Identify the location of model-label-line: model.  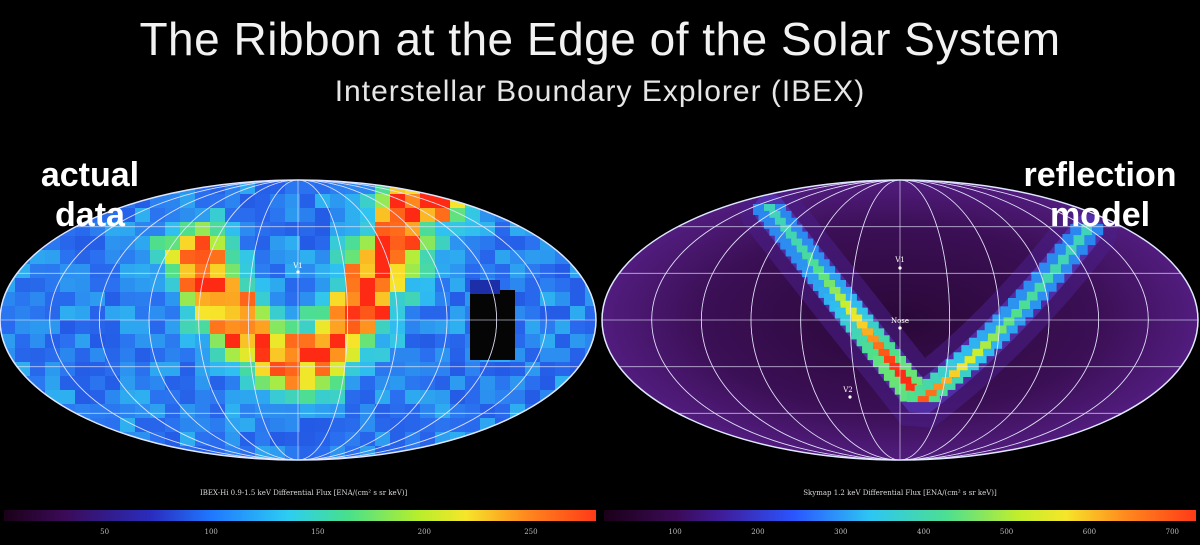
(1100, 215).